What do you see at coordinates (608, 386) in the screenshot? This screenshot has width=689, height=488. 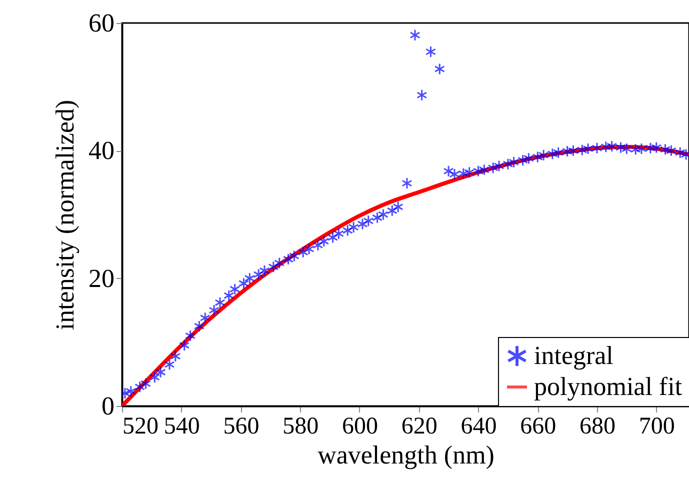 I see `legend-label: polynomial fit` at bounding box center [608, 386].